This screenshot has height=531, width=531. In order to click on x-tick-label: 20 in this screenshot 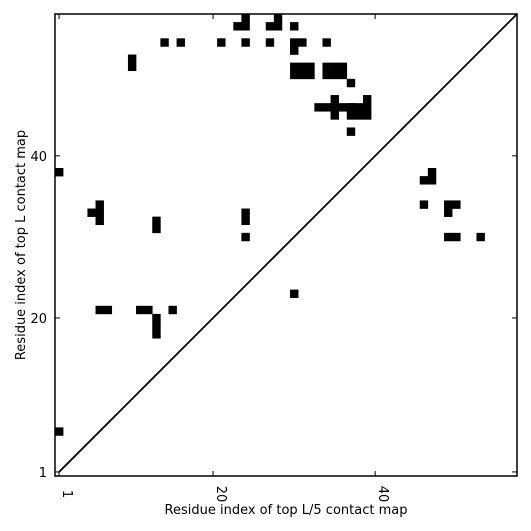, I will do `click(220, 494)`.